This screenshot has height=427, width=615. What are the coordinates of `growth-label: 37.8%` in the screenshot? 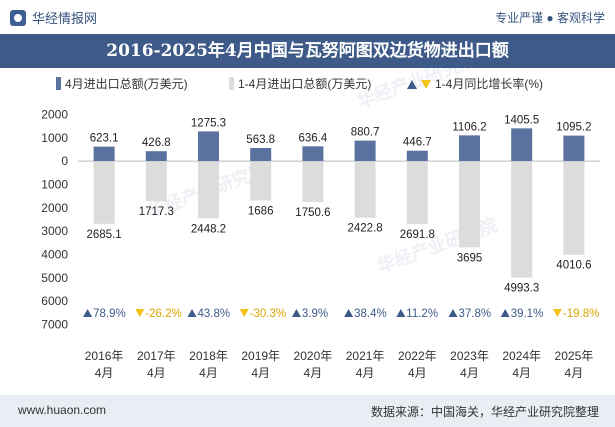 It's located at (475, 314).